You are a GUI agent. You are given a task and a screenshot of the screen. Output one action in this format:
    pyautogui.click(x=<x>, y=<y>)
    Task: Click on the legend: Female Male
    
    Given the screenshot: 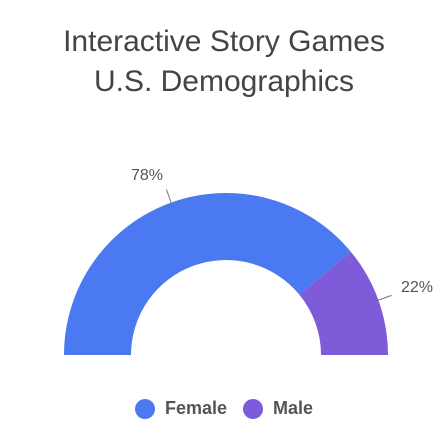 What is the action you would take?
    pyautogui.click(x=224, y=408)
    